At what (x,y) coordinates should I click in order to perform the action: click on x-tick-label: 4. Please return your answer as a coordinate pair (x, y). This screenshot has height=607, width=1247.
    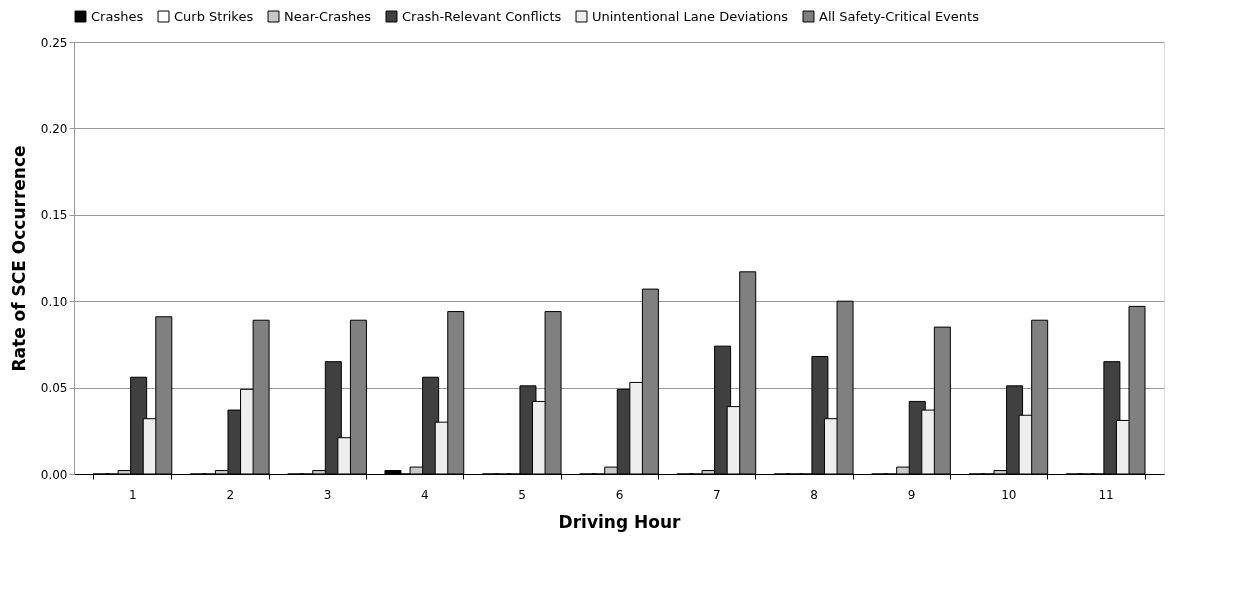
    Looking at the image, I should click on (425, 494).